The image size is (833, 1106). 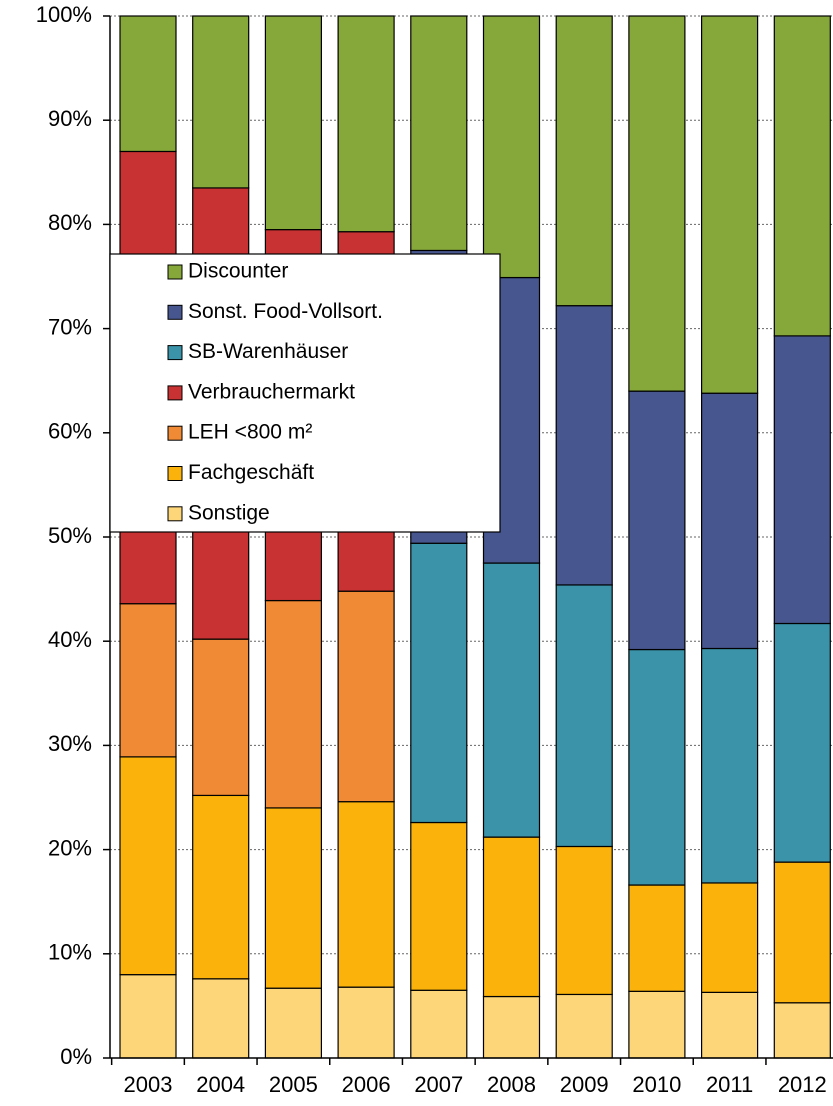 I want to click on y-tick-label: 20%, so click(x=70, y=847).